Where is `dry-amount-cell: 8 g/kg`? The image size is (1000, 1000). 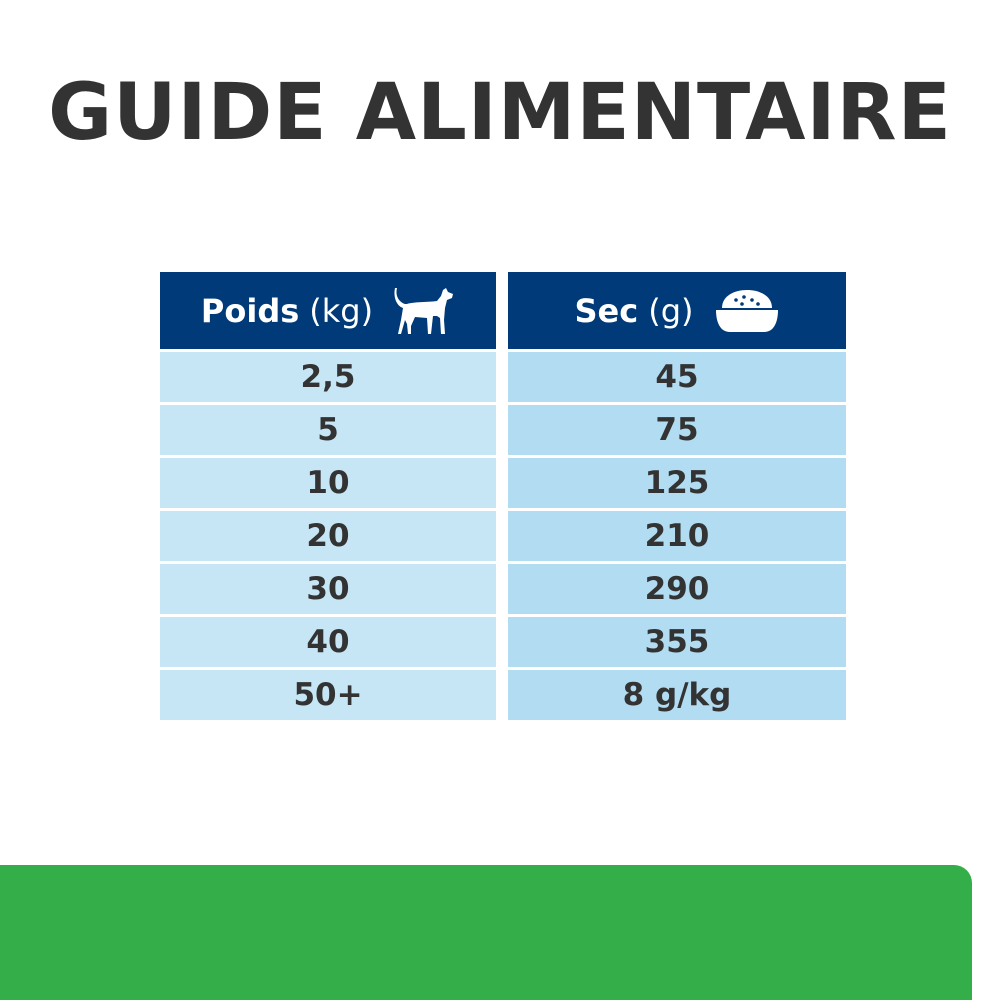 dry-amount-cell: 8 g/kg is located at coordinates (677, 695).